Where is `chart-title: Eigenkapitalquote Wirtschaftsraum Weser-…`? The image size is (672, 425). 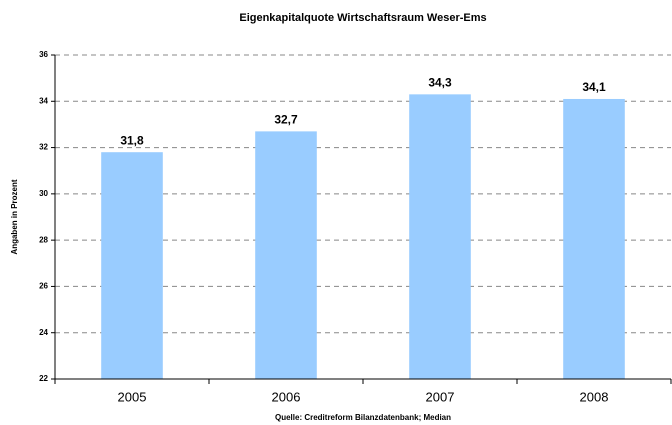 chart-title: Eigenkapitalquote Wirtschaftsraum Weser-… is located at coordinates (362, 18).